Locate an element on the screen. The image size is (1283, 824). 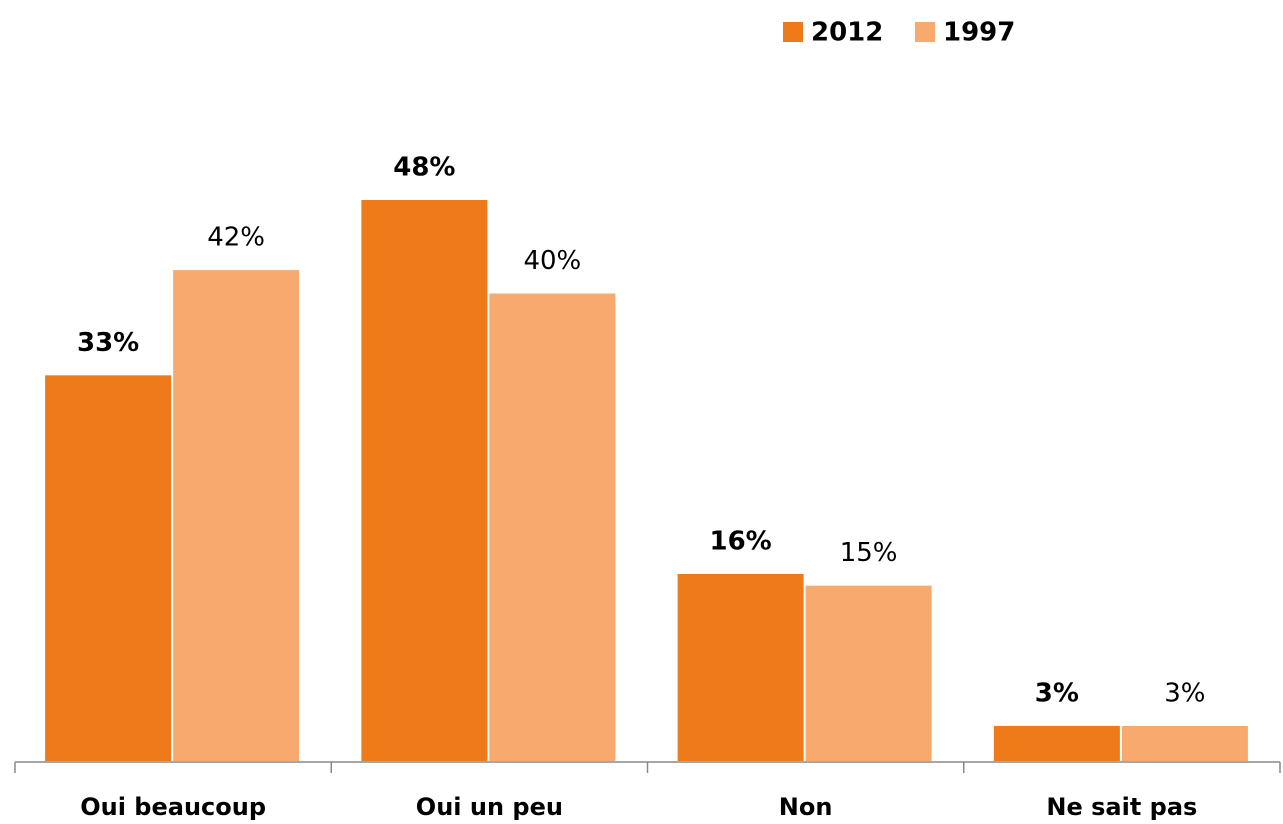
data-label: 42% is located at coordinates (236, 238).